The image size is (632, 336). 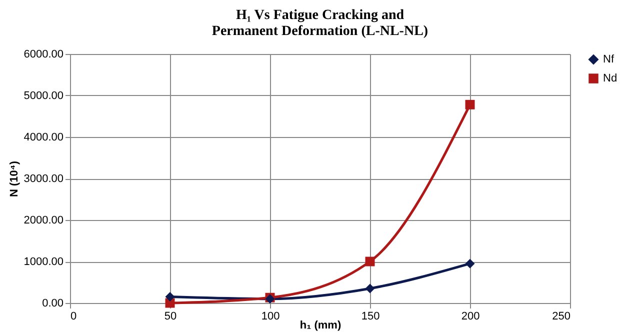 I want to click on y-tick-label: 3000.00, so click(x=44, y=179).